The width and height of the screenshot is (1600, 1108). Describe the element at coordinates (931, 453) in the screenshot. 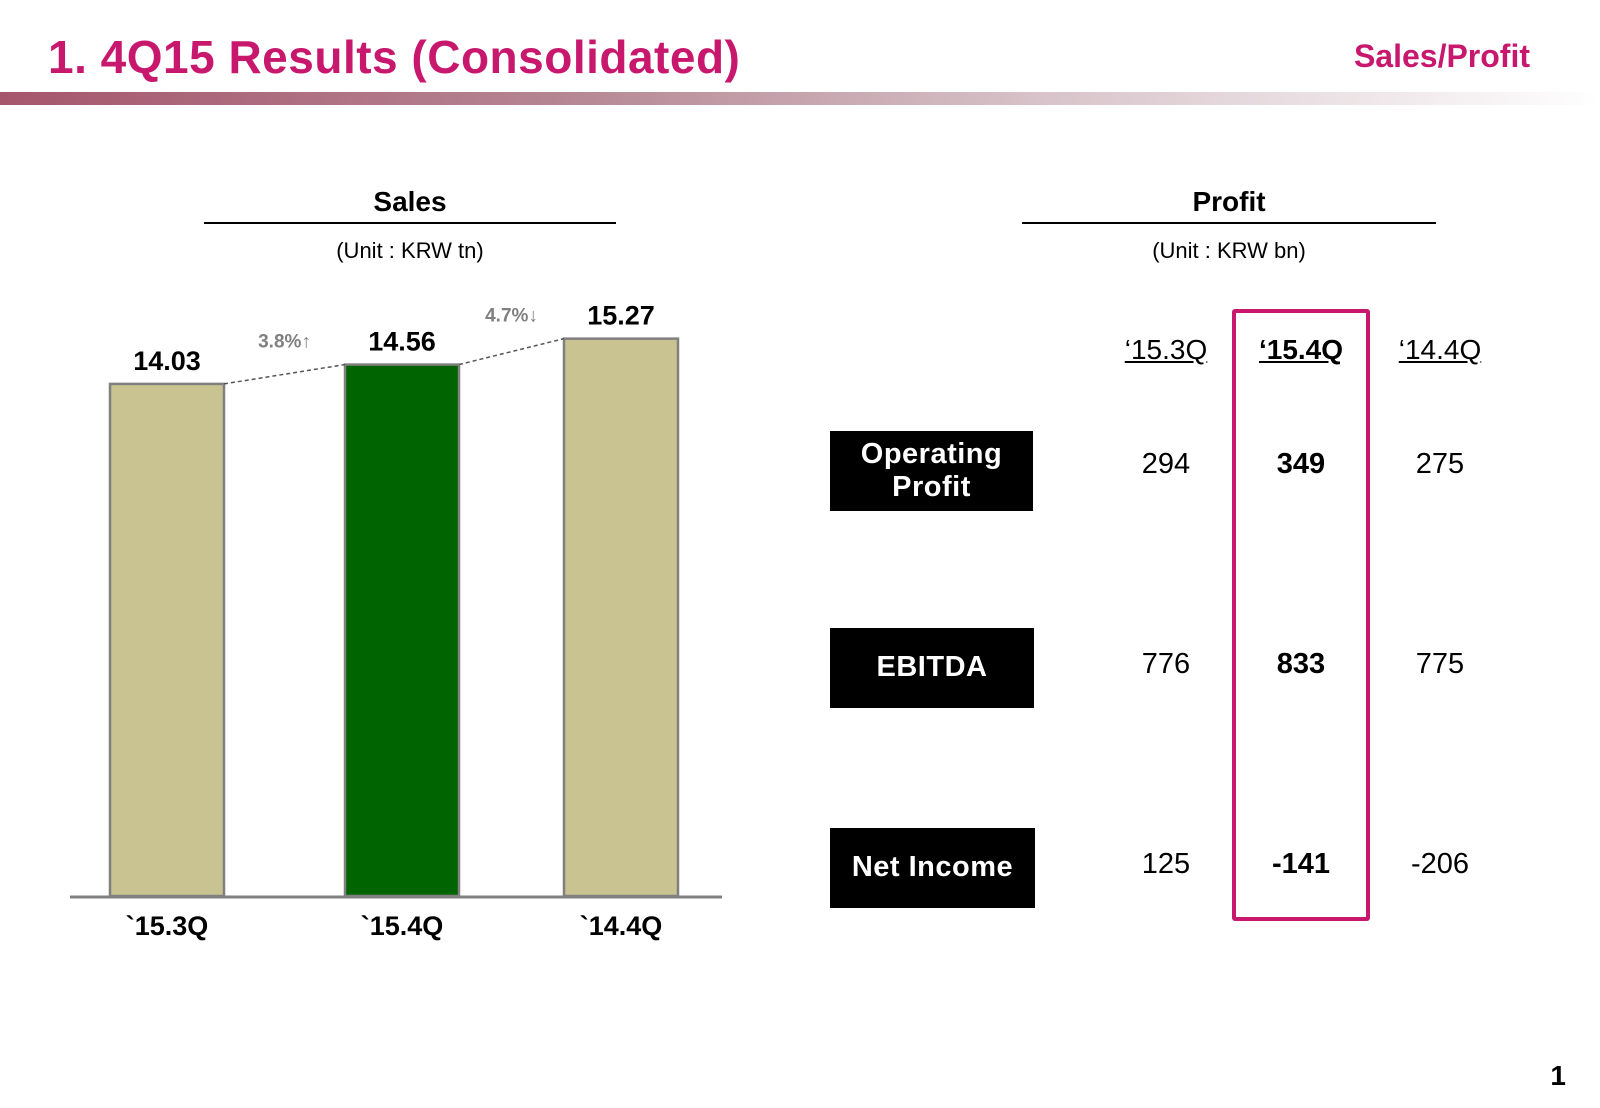

I see `row-label-operating-line1: Operating` at that location.